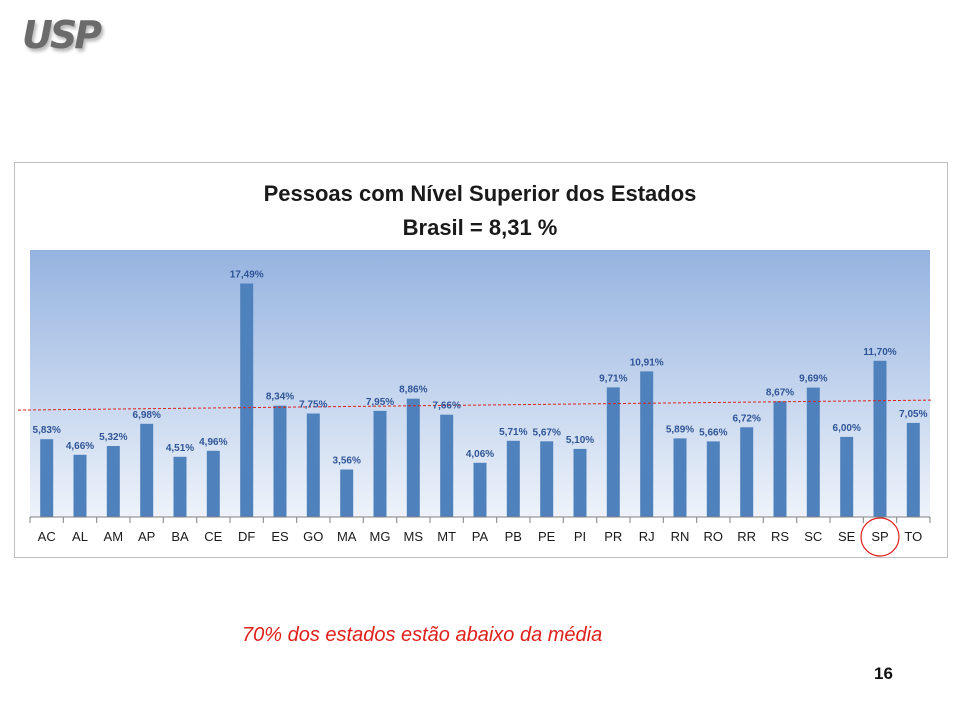  Describe the element at coordinates (347, 493) in the screenshot. I see `bar-ma` at that location.